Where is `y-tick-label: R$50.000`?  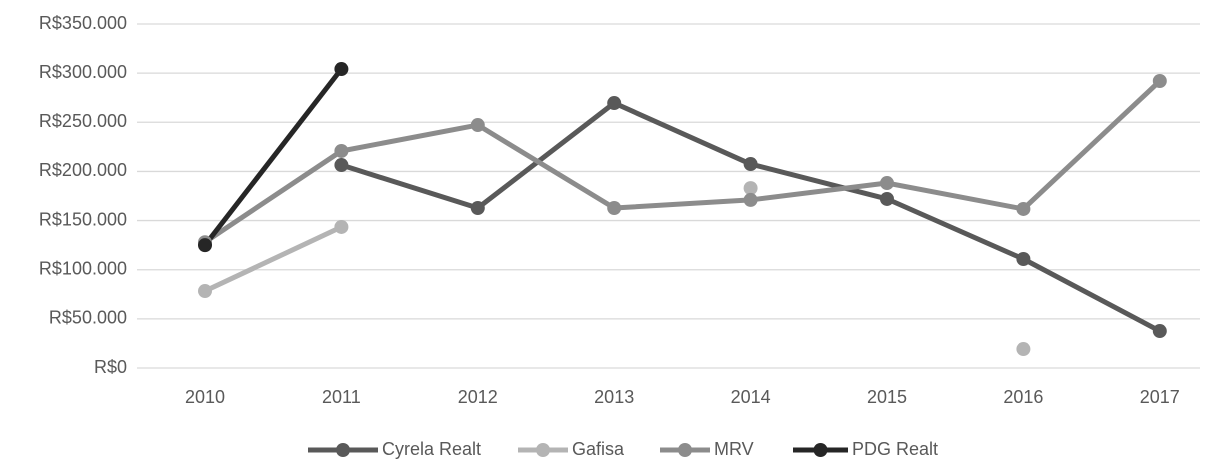 y-tick-label: R$50.000 is located at coordinates (88, 318).